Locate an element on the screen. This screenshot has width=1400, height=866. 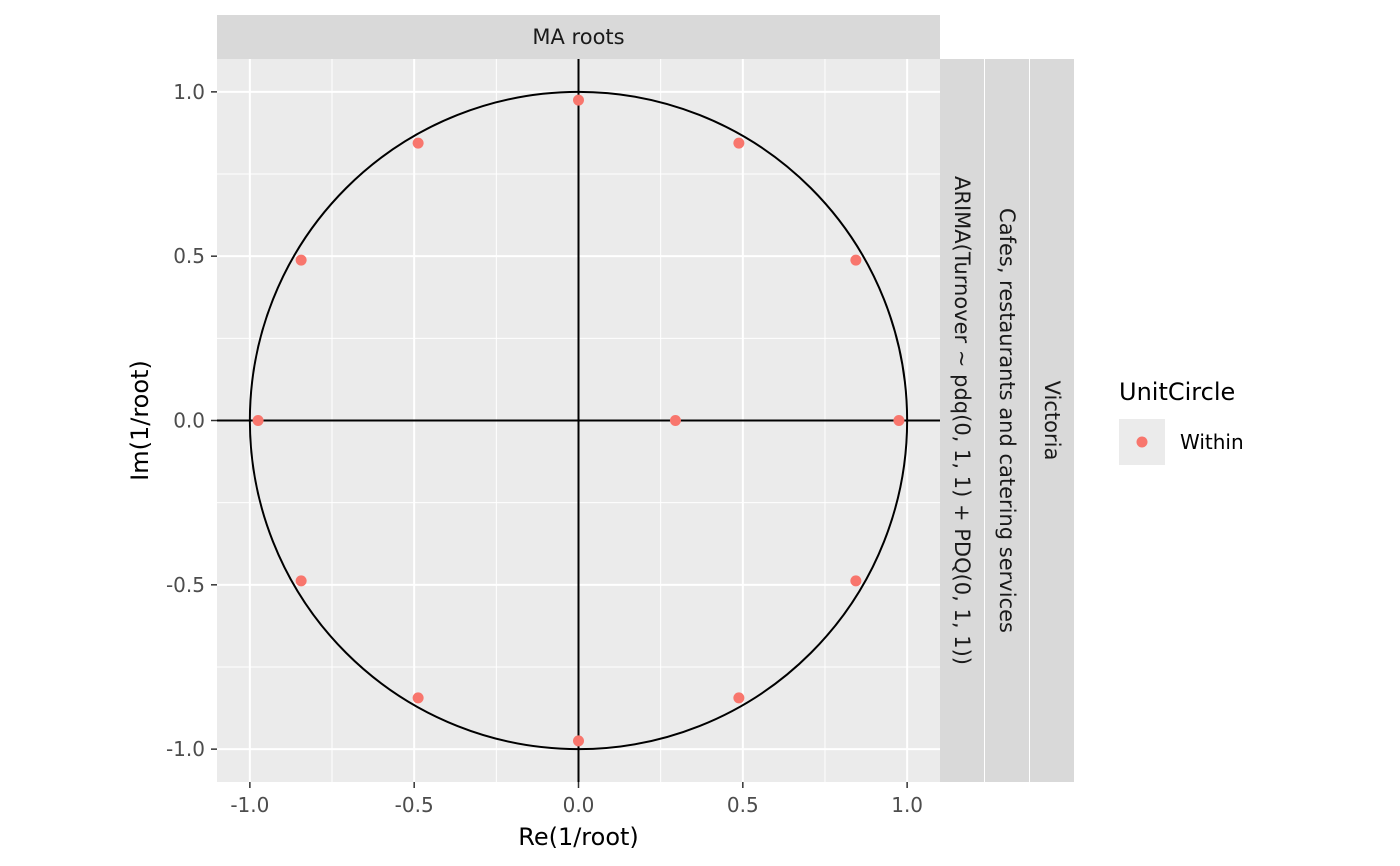
y-tick-label: 0.0 is located at coordinates (189, 421).